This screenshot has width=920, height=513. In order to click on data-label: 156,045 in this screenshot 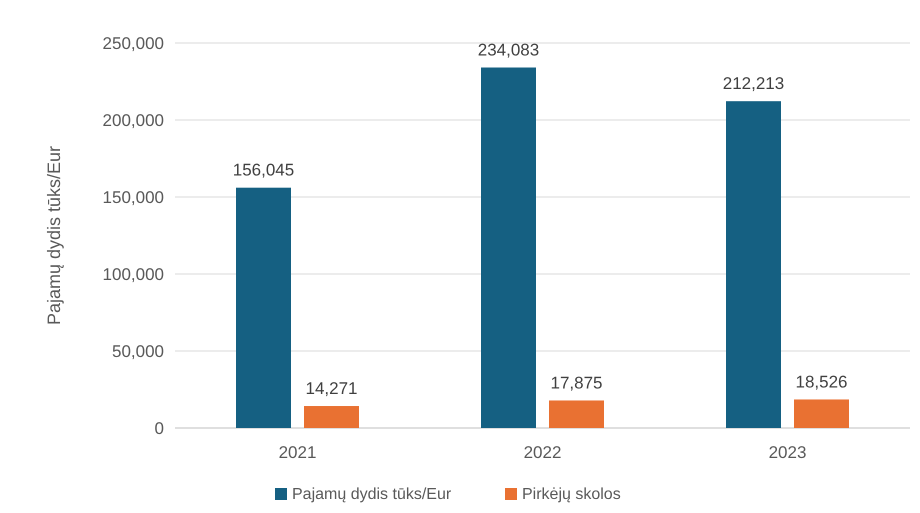, I will do `click(263, 170)`.